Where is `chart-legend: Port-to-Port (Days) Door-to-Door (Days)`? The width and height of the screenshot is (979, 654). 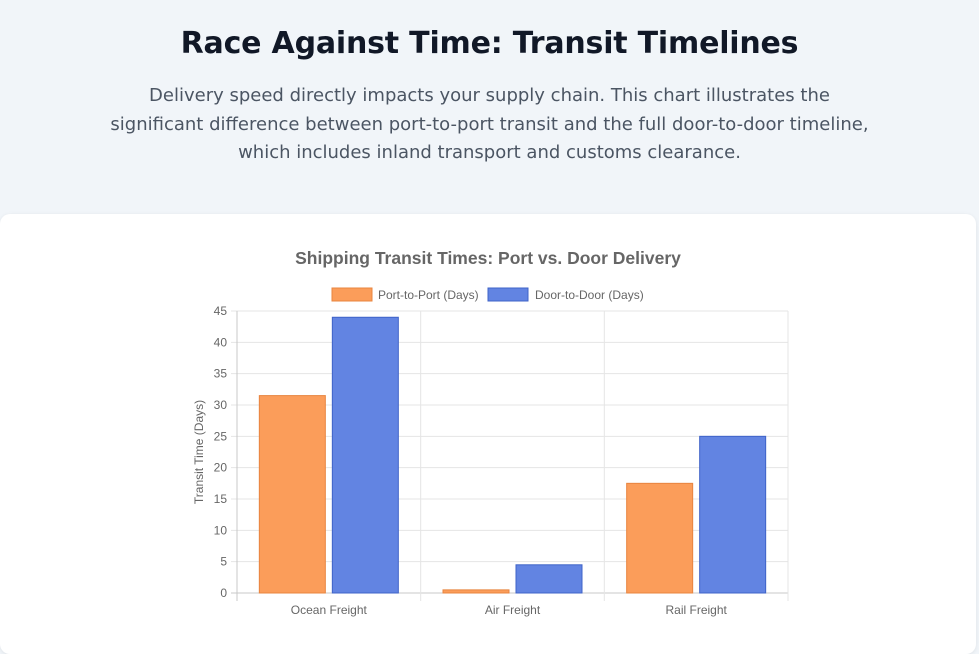
chart-legend: Port-to-Port (Days) Door-to-Door (Days) is located at coordinates (487, 294).